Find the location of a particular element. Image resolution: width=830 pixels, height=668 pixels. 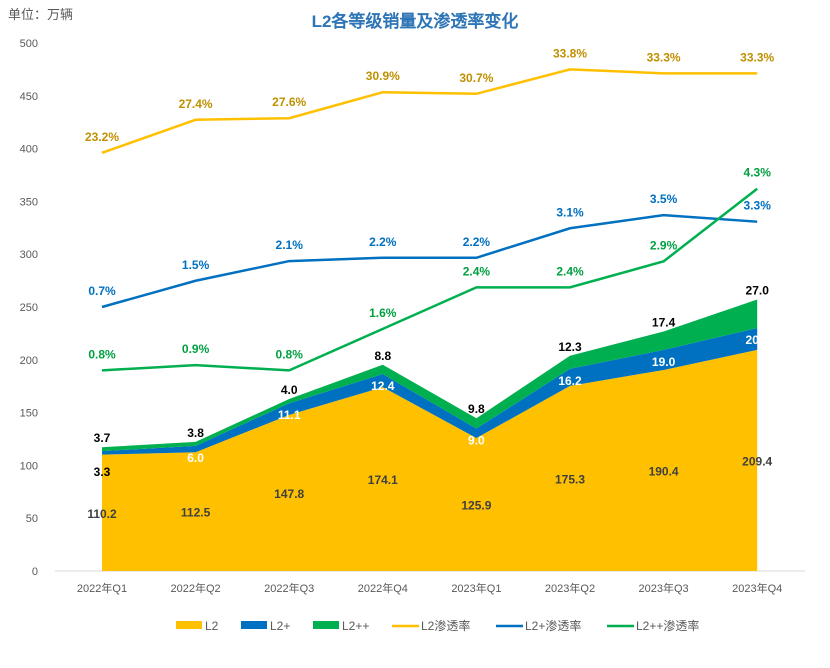

legend-label: L2+ is located at coordinates (280, 626).